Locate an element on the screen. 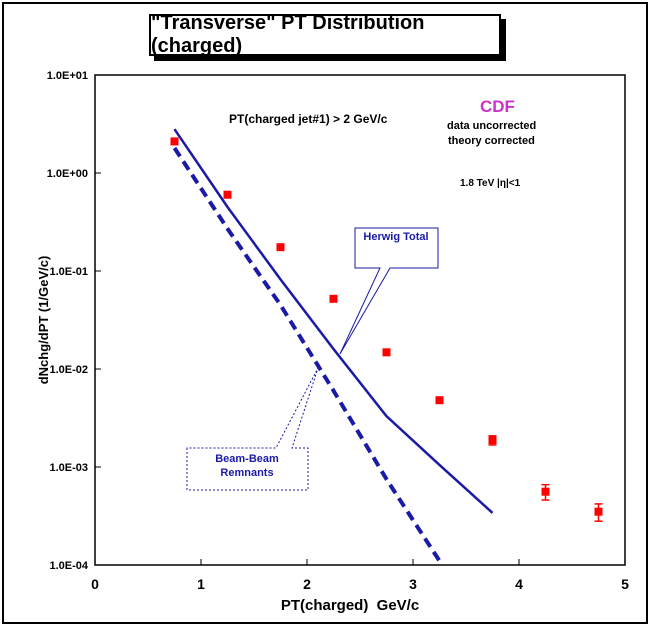  bbr-callout-box is located at coordinates (252, 429).